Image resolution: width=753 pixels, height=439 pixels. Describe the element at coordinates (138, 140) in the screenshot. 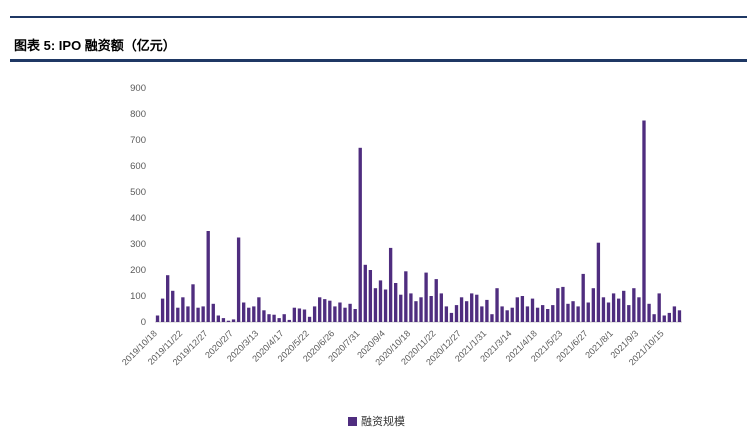

I see `y-axis-tick: 700` at that location.